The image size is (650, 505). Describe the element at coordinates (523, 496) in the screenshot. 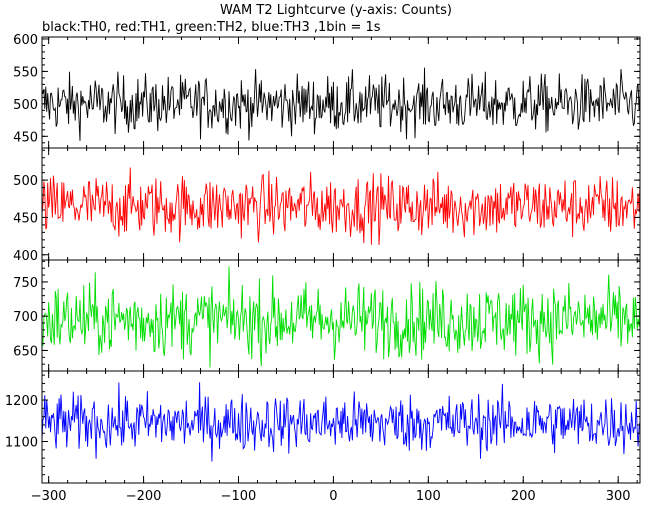

I see `x-tick-label: 200` at that location.